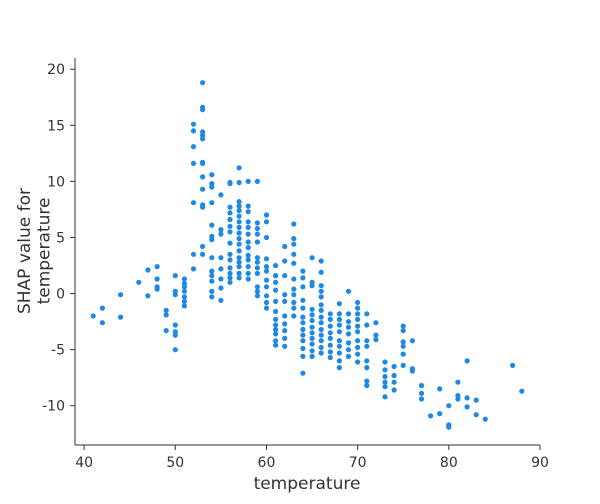  I want to click on y-tick-label: 10, so click(56, 182).